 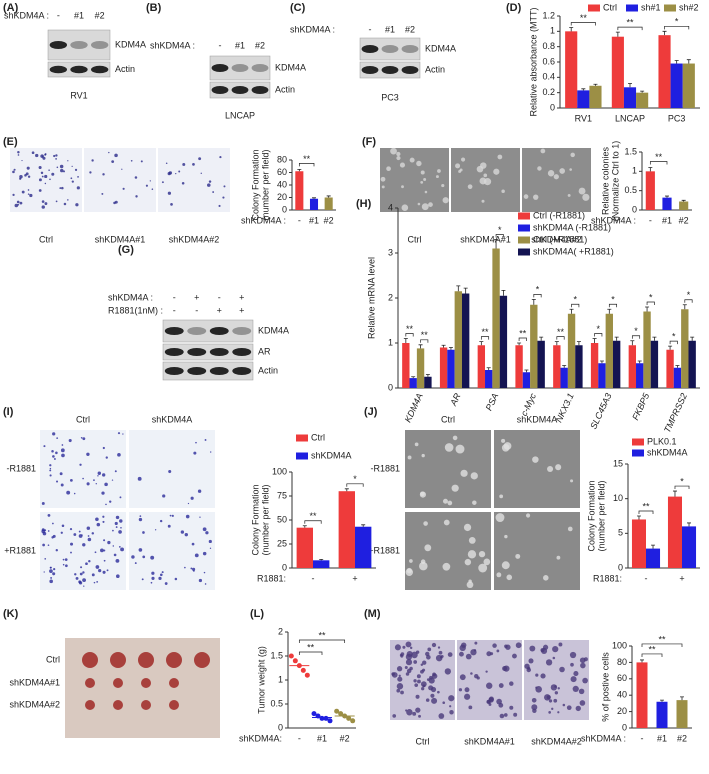 What do you see at coordinates (435, 69) in the screenshot?
I see `band-label: Actin` at bounding box center [435, 69].